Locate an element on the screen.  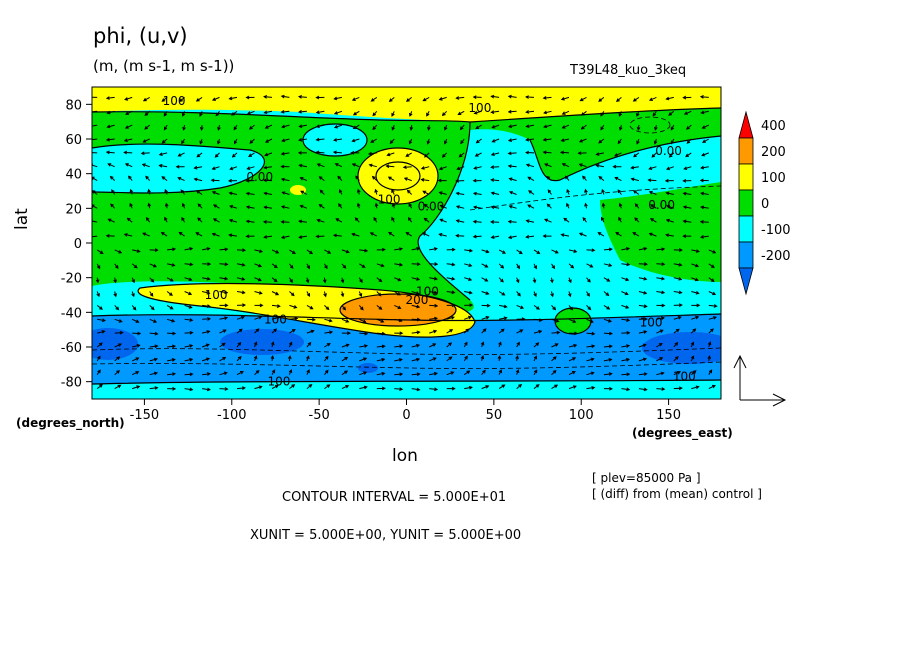
contour-label-13: 100 is located at coordinates (684, 376).